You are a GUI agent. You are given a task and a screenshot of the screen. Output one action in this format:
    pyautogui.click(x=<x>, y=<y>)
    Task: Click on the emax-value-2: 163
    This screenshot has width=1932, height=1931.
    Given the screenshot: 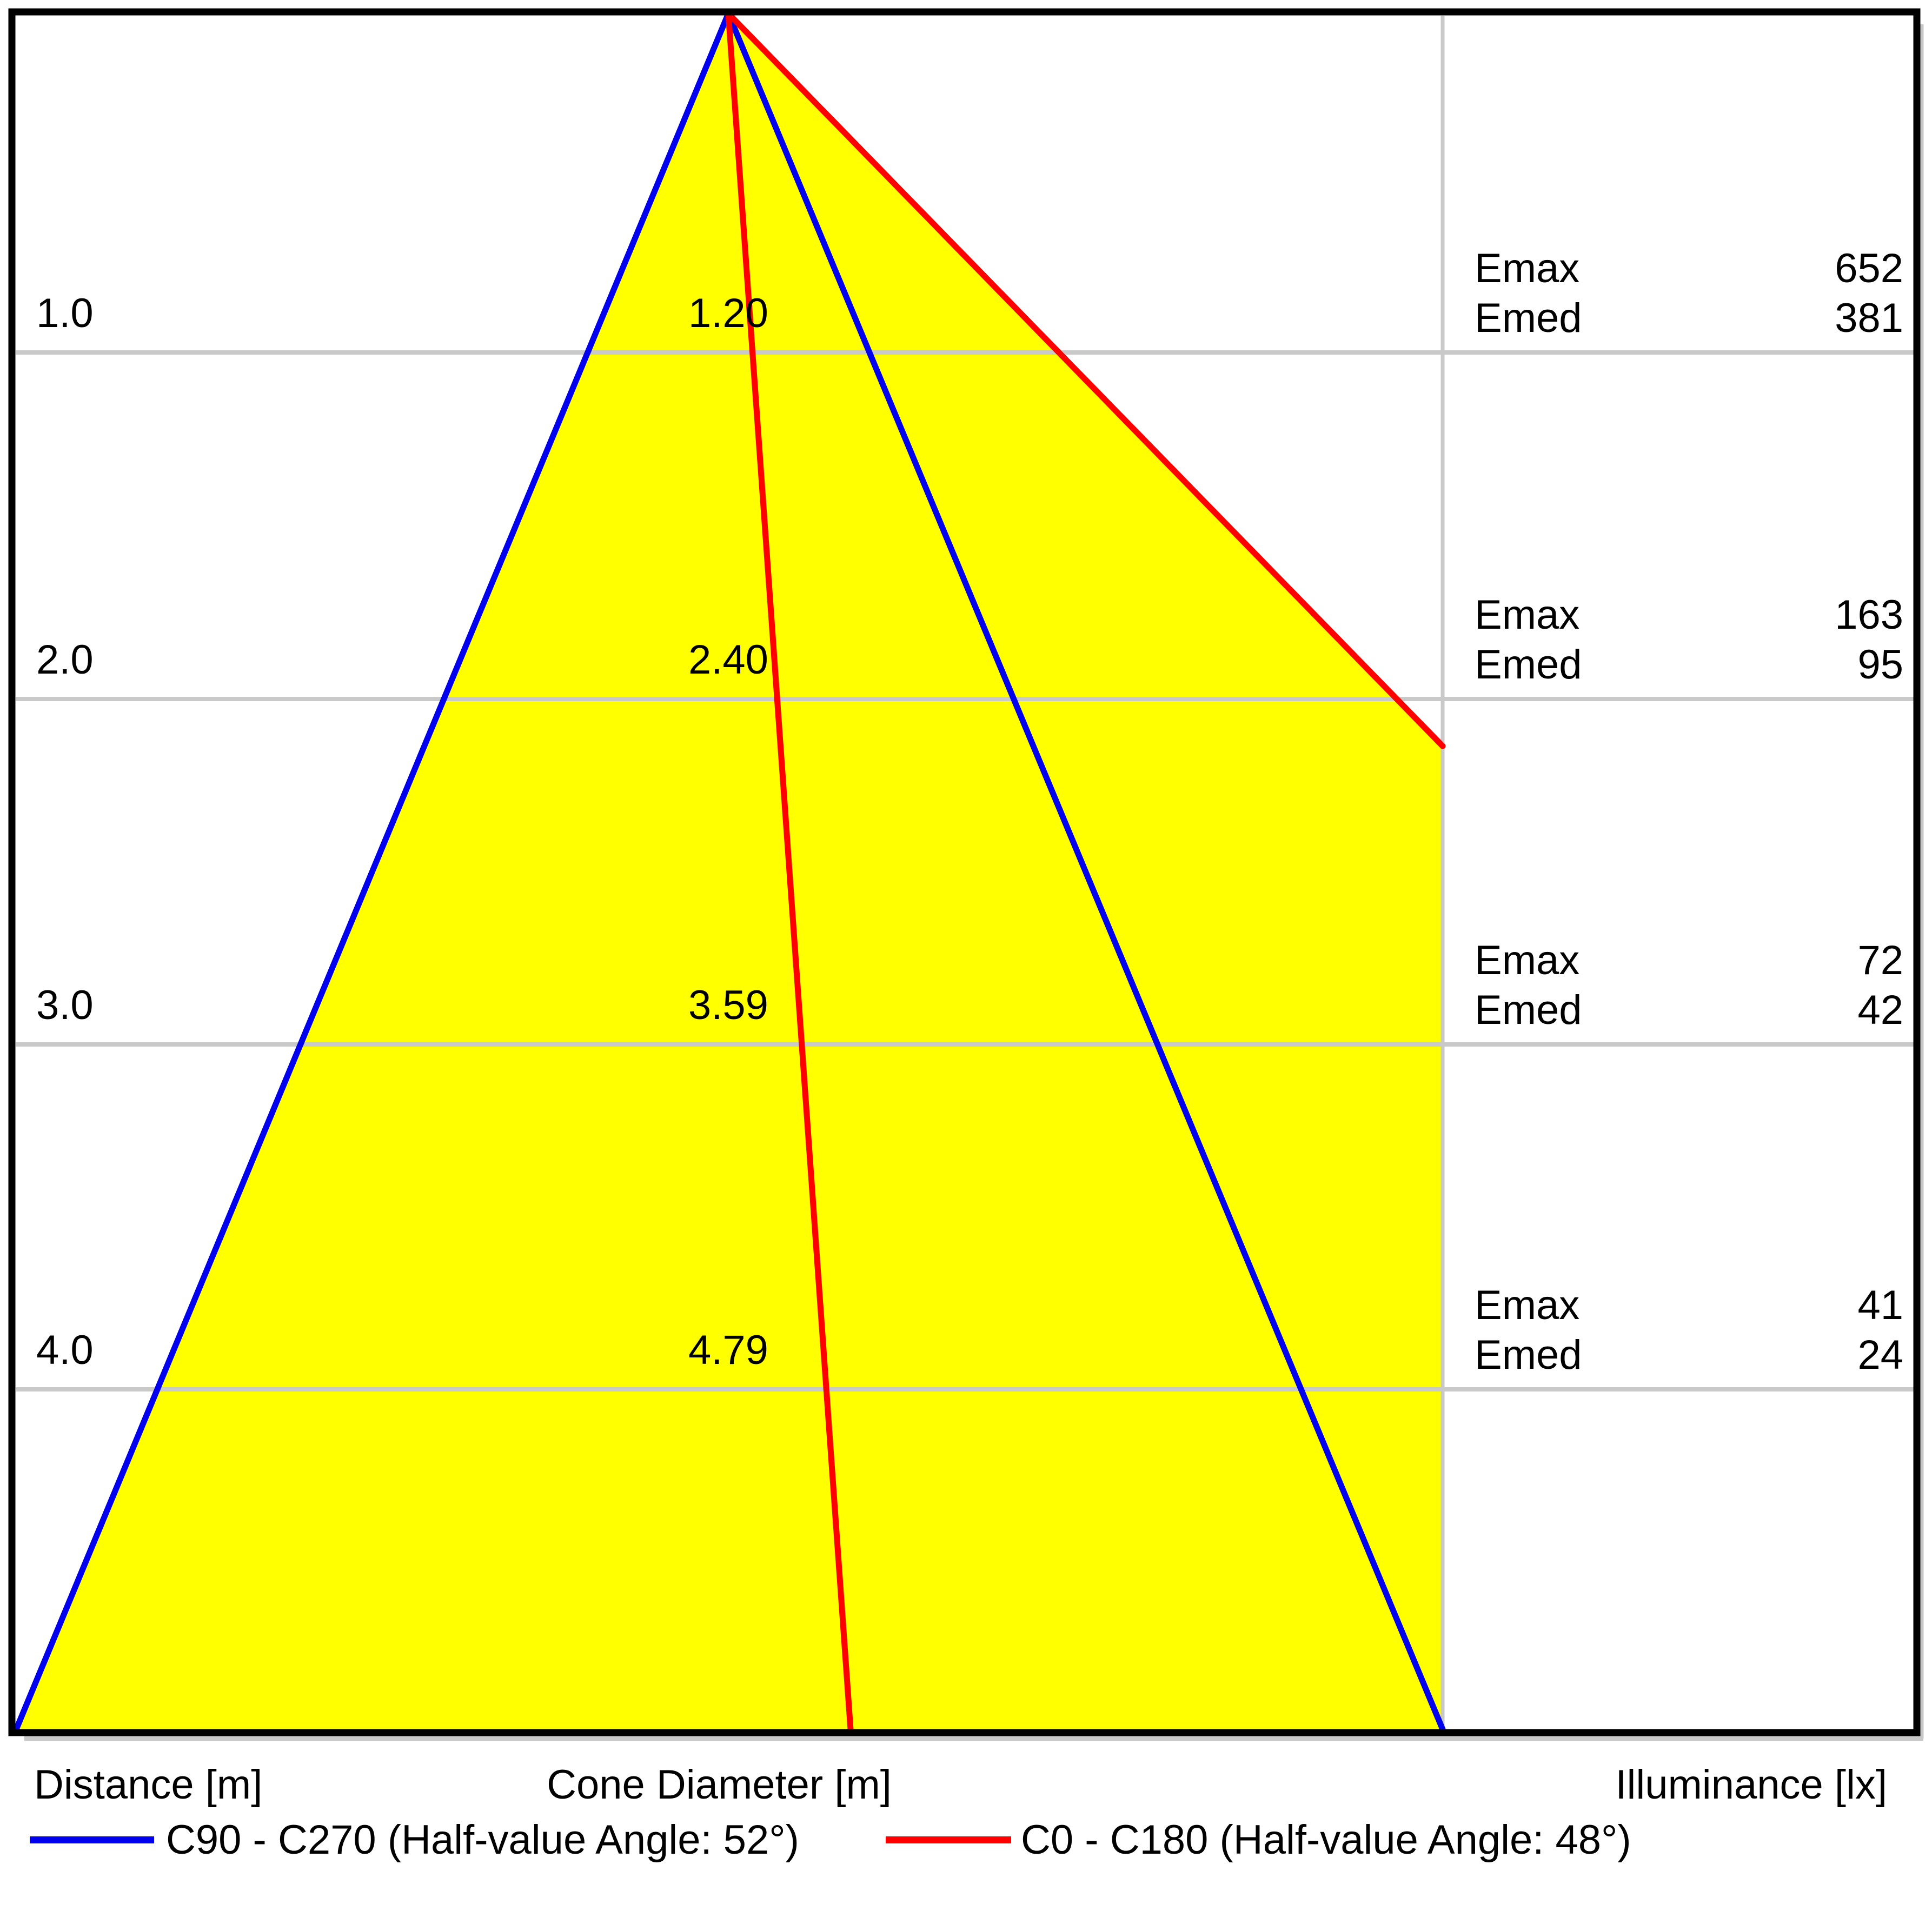 What is the action you would take?
    pyautogui.click(x=1869, y=615)
    